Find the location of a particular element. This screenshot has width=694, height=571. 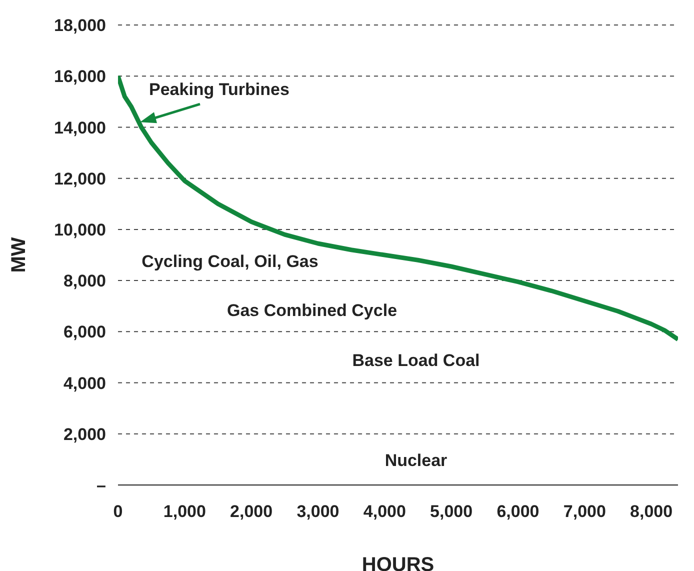

y-axis-title: MW is located at coordinates (19, 255).